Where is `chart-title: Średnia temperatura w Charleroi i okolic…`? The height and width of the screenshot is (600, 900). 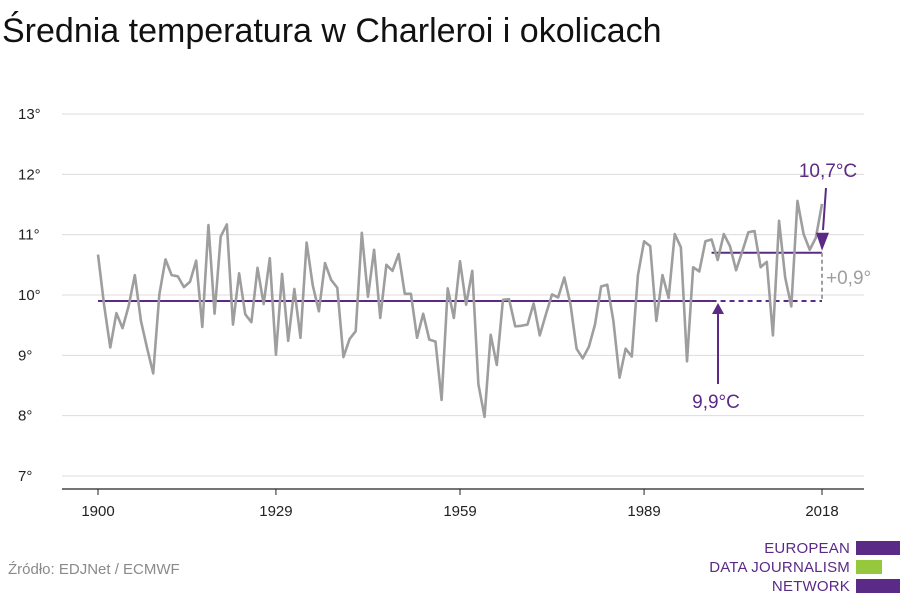 chart-title: Średnia temperatura w Charleroi i okolic… is located at coordinates (332, 31).